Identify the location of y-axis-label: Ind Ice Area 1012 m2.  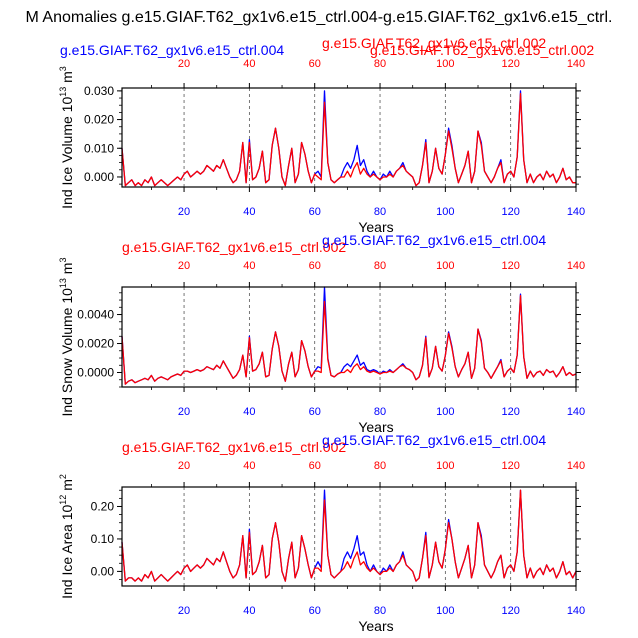
(66, 536).